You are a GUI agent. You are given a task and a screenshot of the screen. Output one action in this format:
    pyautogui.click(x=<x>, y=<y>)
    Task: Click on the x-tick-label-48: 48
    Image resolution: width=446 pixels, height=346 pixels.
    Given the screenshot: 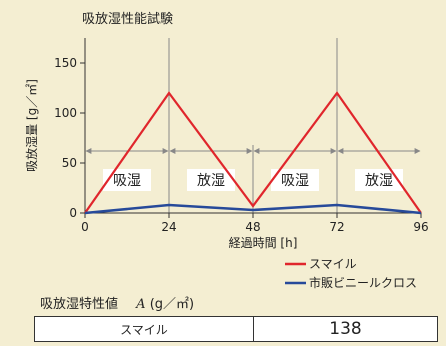 What is the action you would take?
    pyautogui.click(x=252, y=227)
    